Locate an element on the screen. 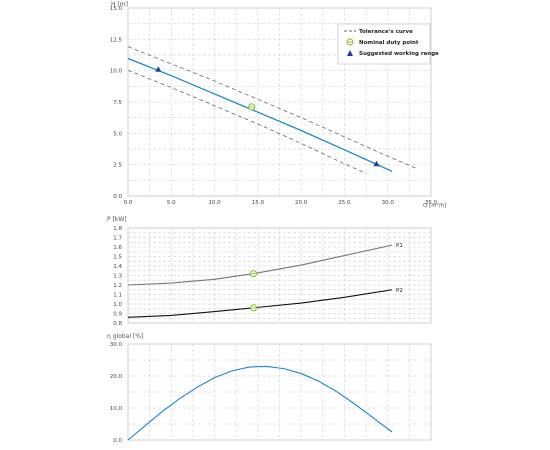 The image size is (550, 450). x-tick-label: 25.0 is located at coordinates (344, 203).